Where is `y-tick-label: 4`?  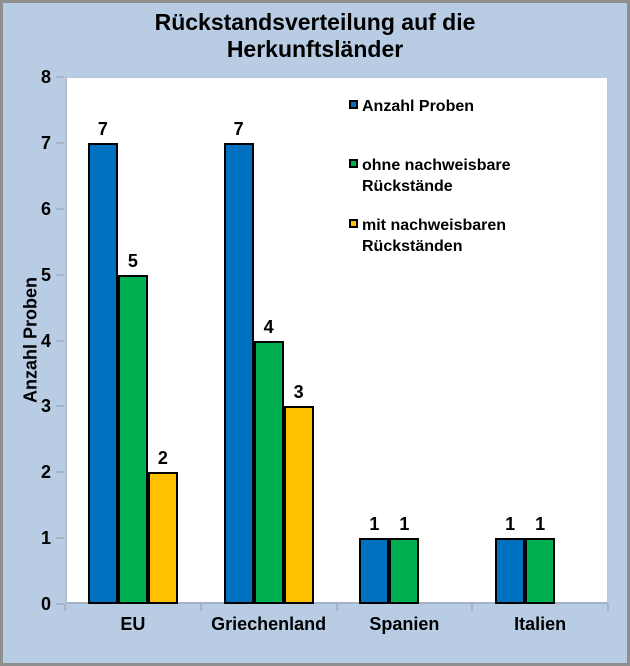
y-tick-label: 4 is located at coordinates (45, 340).